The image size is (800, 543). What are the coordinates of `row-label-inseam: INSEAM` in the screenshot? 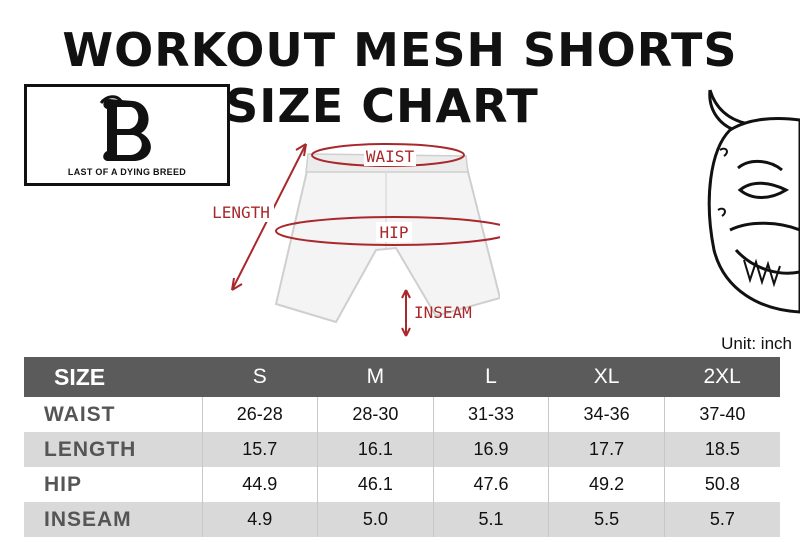 It's located at (113, 519).